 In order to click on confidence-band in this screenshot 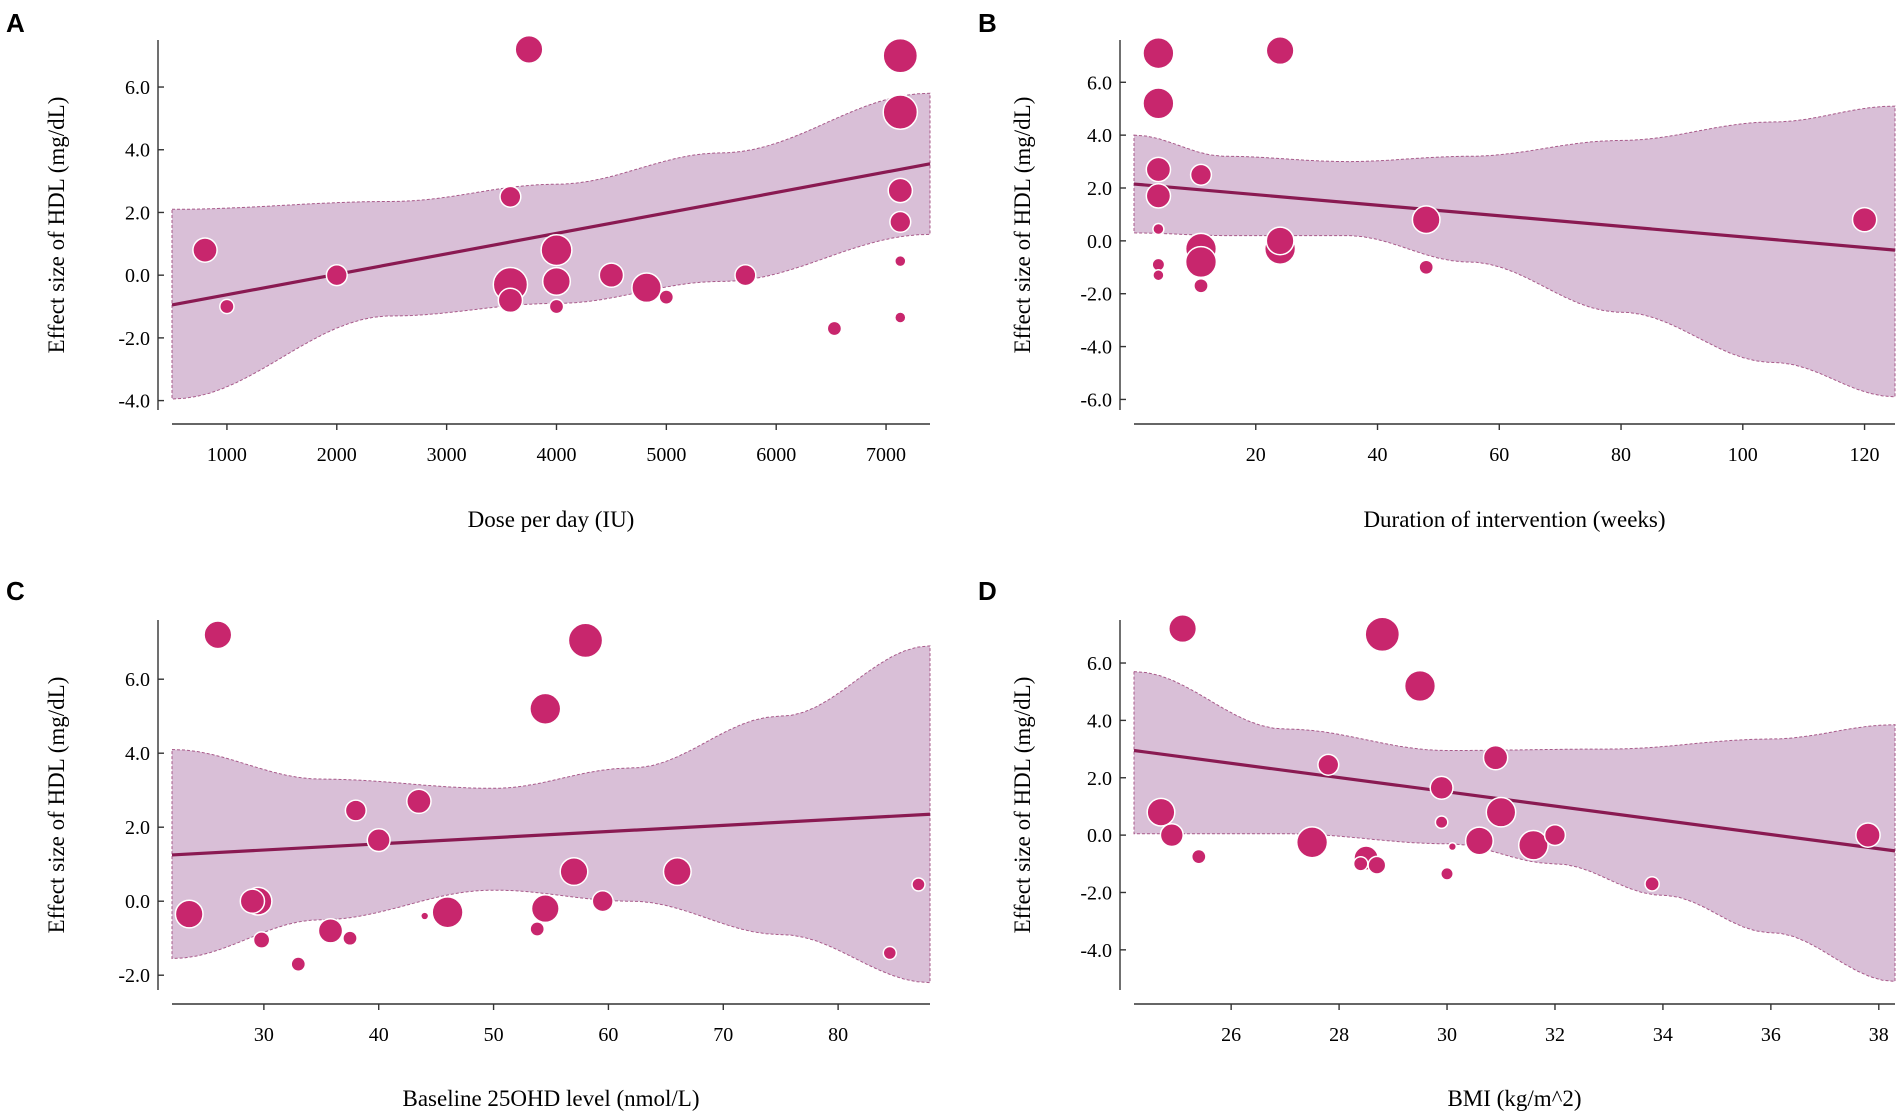, I will do `click(1514, 826)`.